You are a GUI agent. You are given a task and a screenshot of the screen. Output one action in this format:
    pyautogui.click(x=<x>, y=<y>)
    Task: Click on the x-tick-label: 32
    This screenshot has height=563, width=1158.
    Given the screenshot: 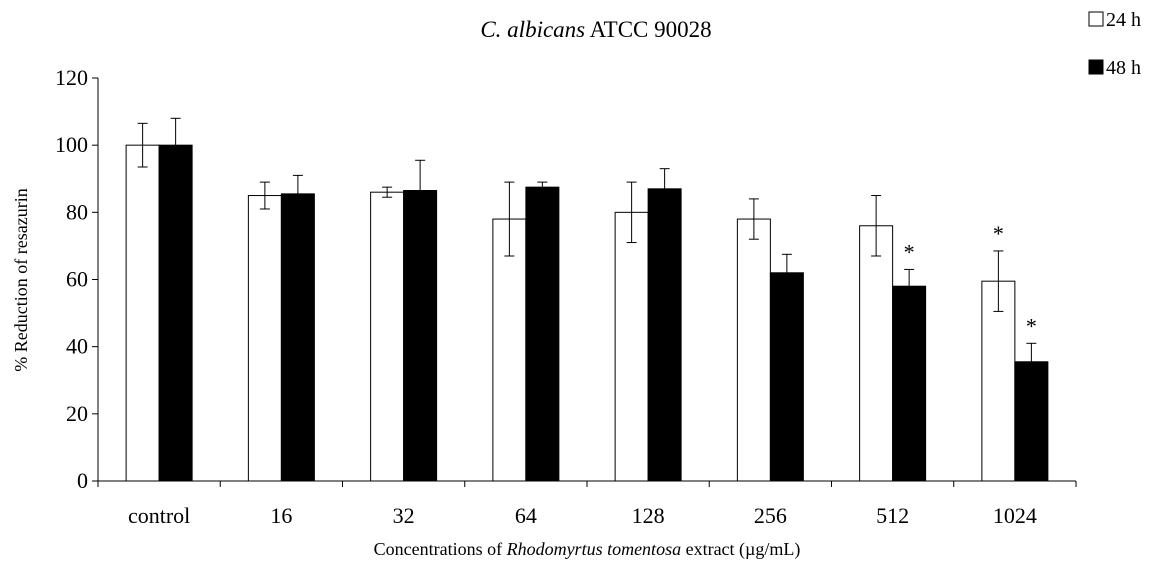 What is the action you would take?
    pyautogui.click(x=404, y=515)
    